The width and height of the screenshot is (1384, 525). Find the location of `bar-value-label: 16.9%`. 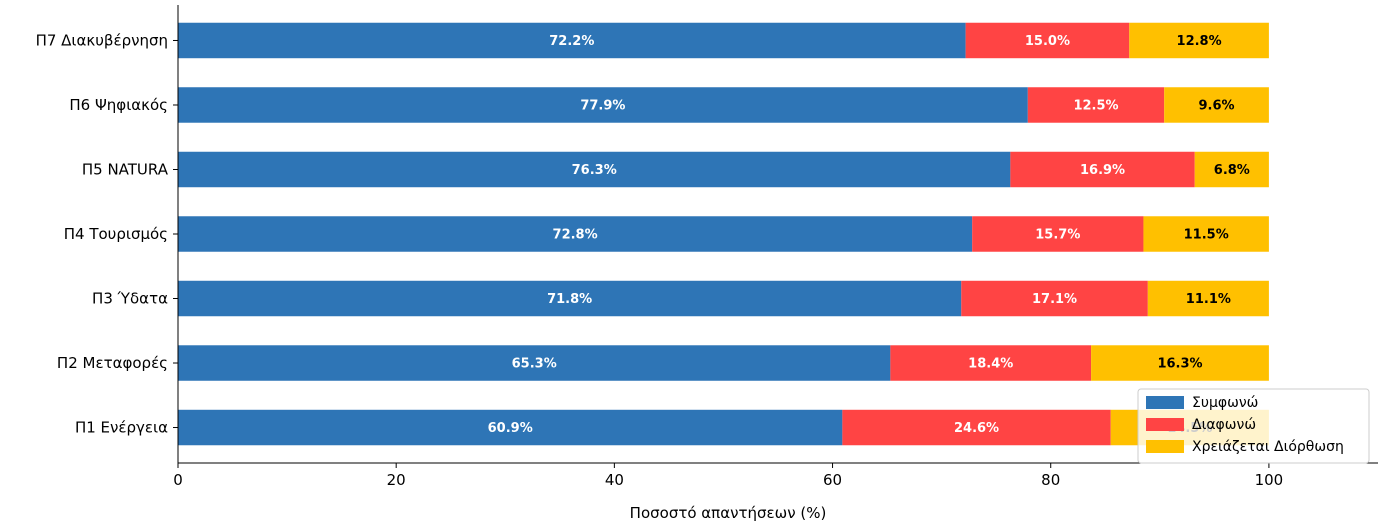

bar-value-label: 16.9% is located at coordinates (1102, 170).